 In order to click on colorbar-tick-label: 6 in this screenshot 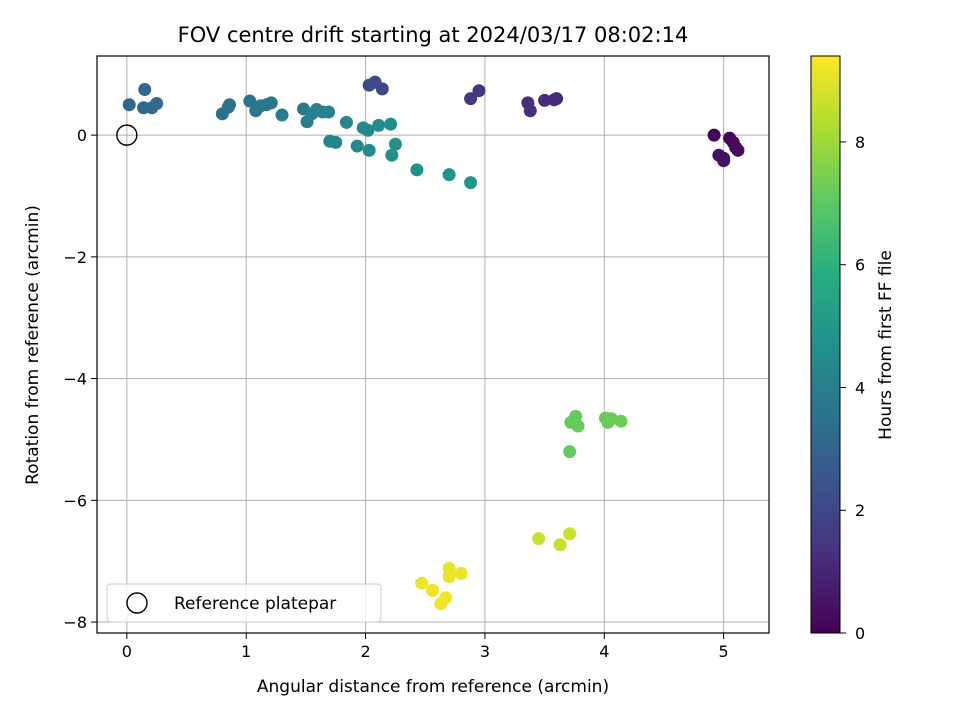, I will do `click(860, 265)`.